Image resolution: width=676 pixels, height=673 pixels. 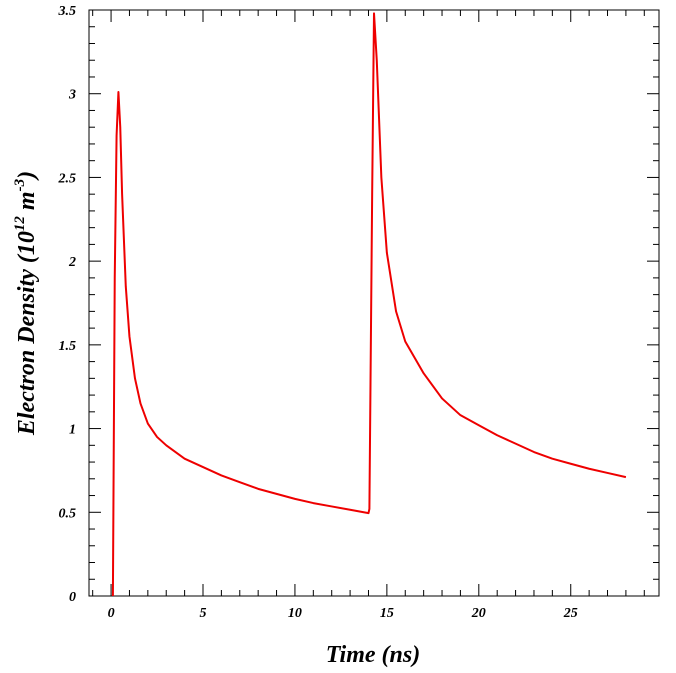 What do you see at coordinates (68, 513) in the screenshot?
I see `y-tick-label: 0.5` at bounding box center [68, 513].